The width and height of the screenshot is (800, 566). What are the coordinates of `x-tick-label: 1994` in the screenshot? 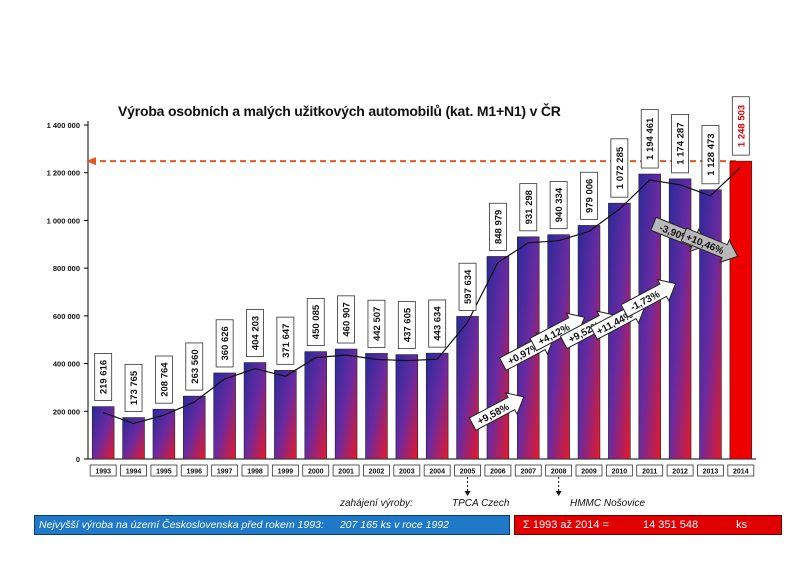 It's located at (134, 472).